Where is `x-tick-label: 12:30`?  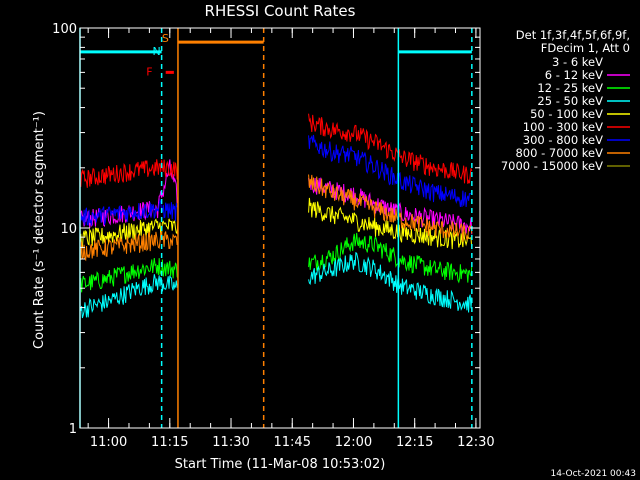
x-tick-label: 12:30 is located at coordinates (475, 442).